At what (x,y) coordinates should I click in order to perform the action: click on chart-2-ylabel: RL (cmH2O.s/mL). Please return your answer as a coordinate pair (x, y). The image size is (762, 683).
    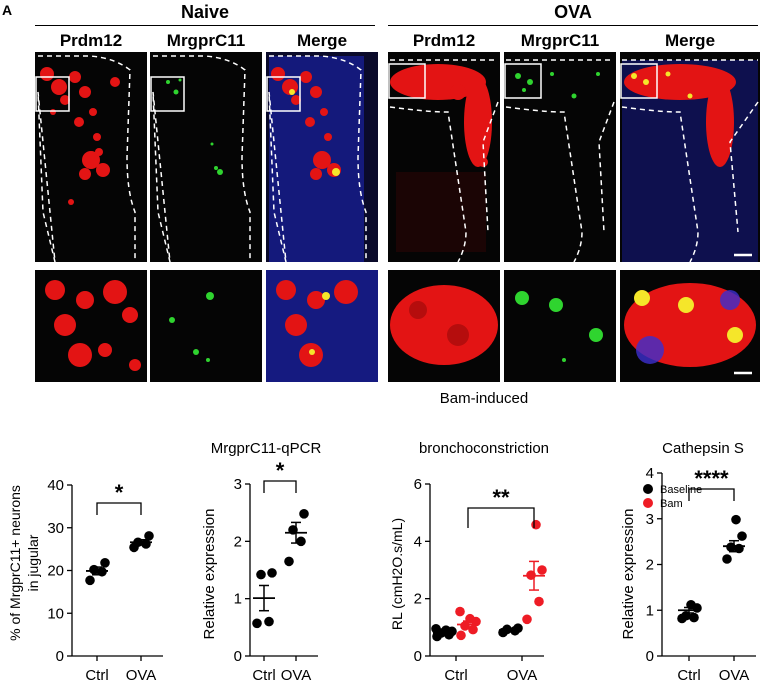
    Looking at the image, I should click on (397, 574).